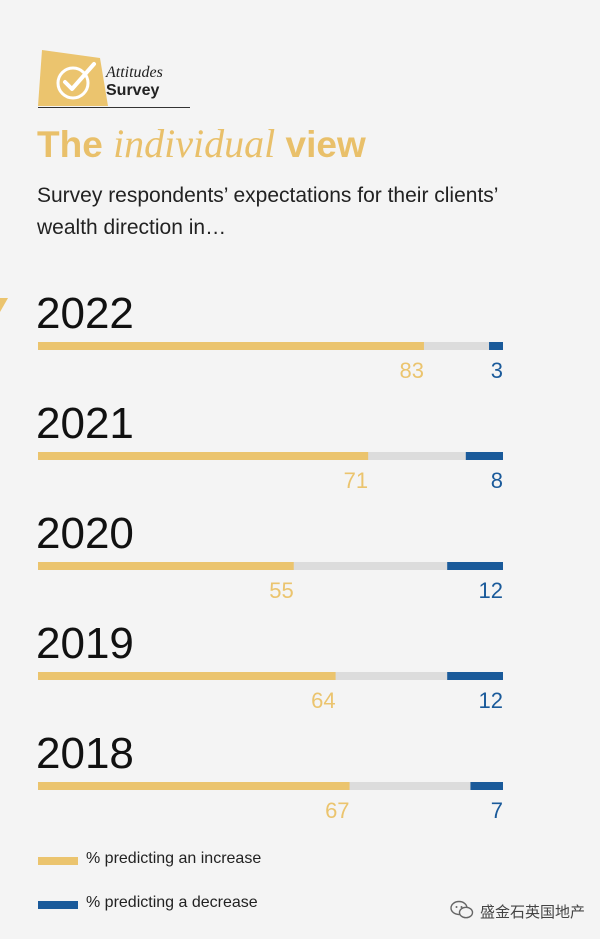 This screenshot has height=939, width=600. I want to click on decrease-value-label: 3, so click(497, 370).